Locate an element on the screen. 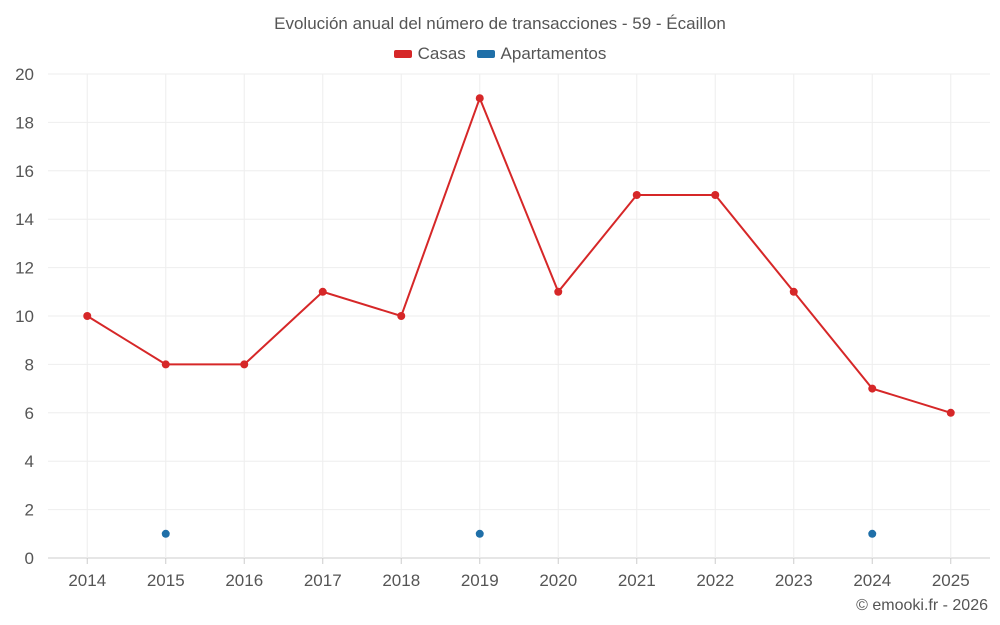 This screenshot has height=625, width=1000. y-tick-label: 12 is located at coordinates (24, 268).